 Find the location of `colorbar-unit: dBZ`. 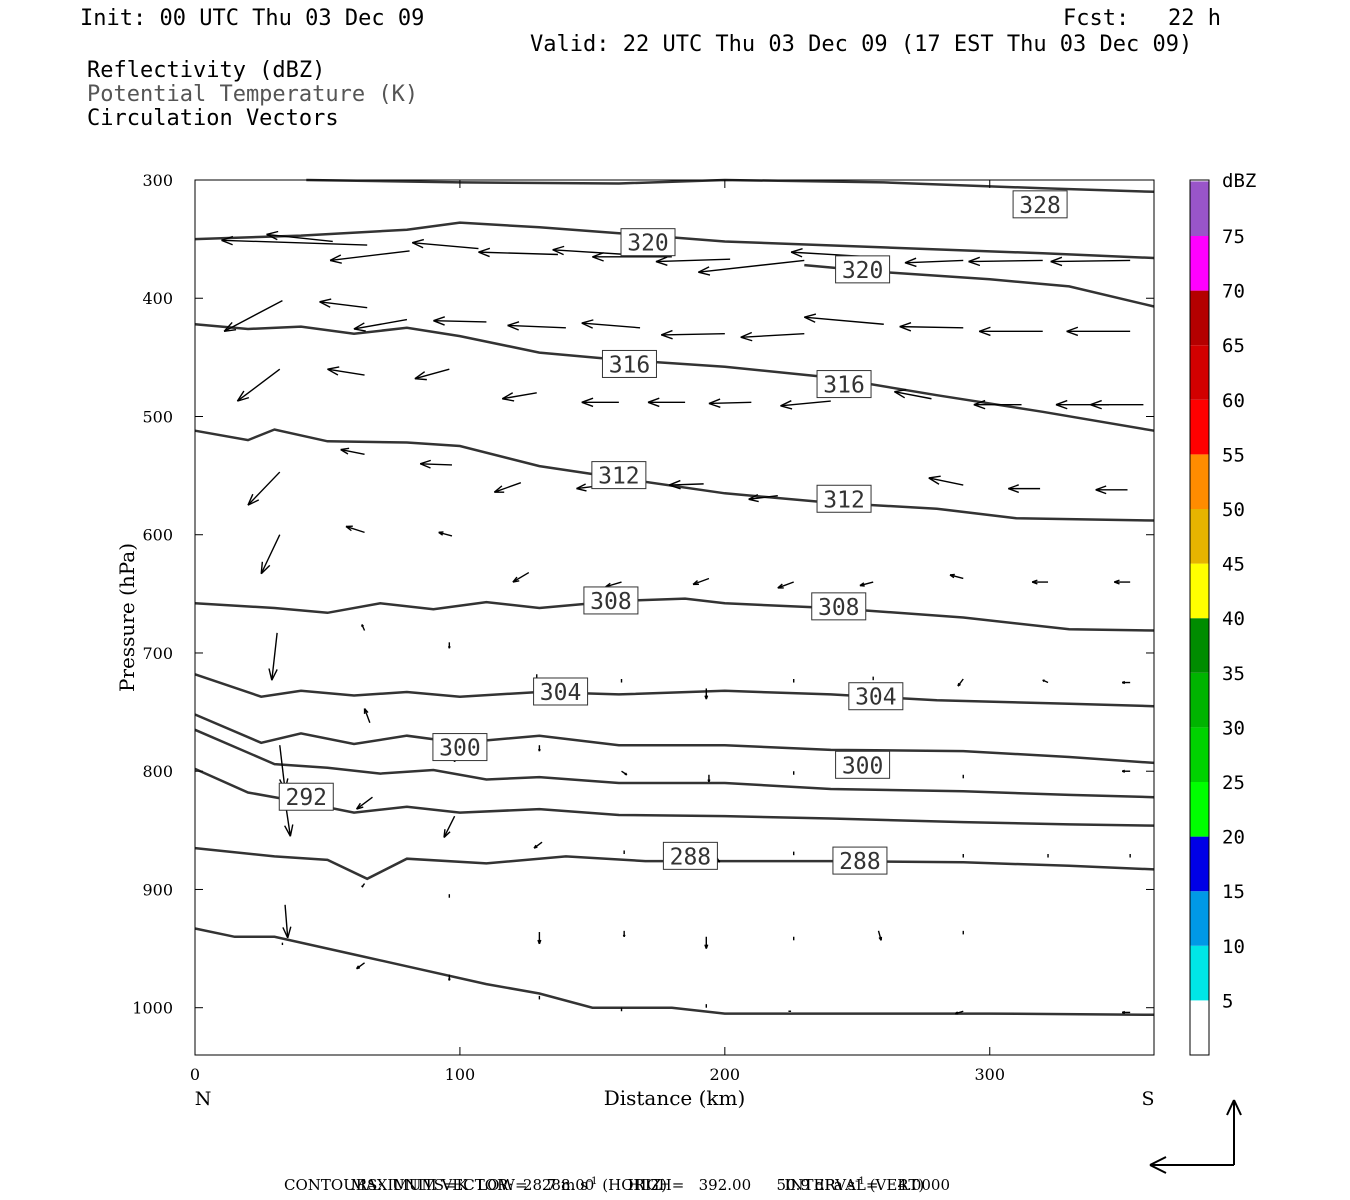

colorbar-unit: dBZ is located at coordinates (1239, 181).